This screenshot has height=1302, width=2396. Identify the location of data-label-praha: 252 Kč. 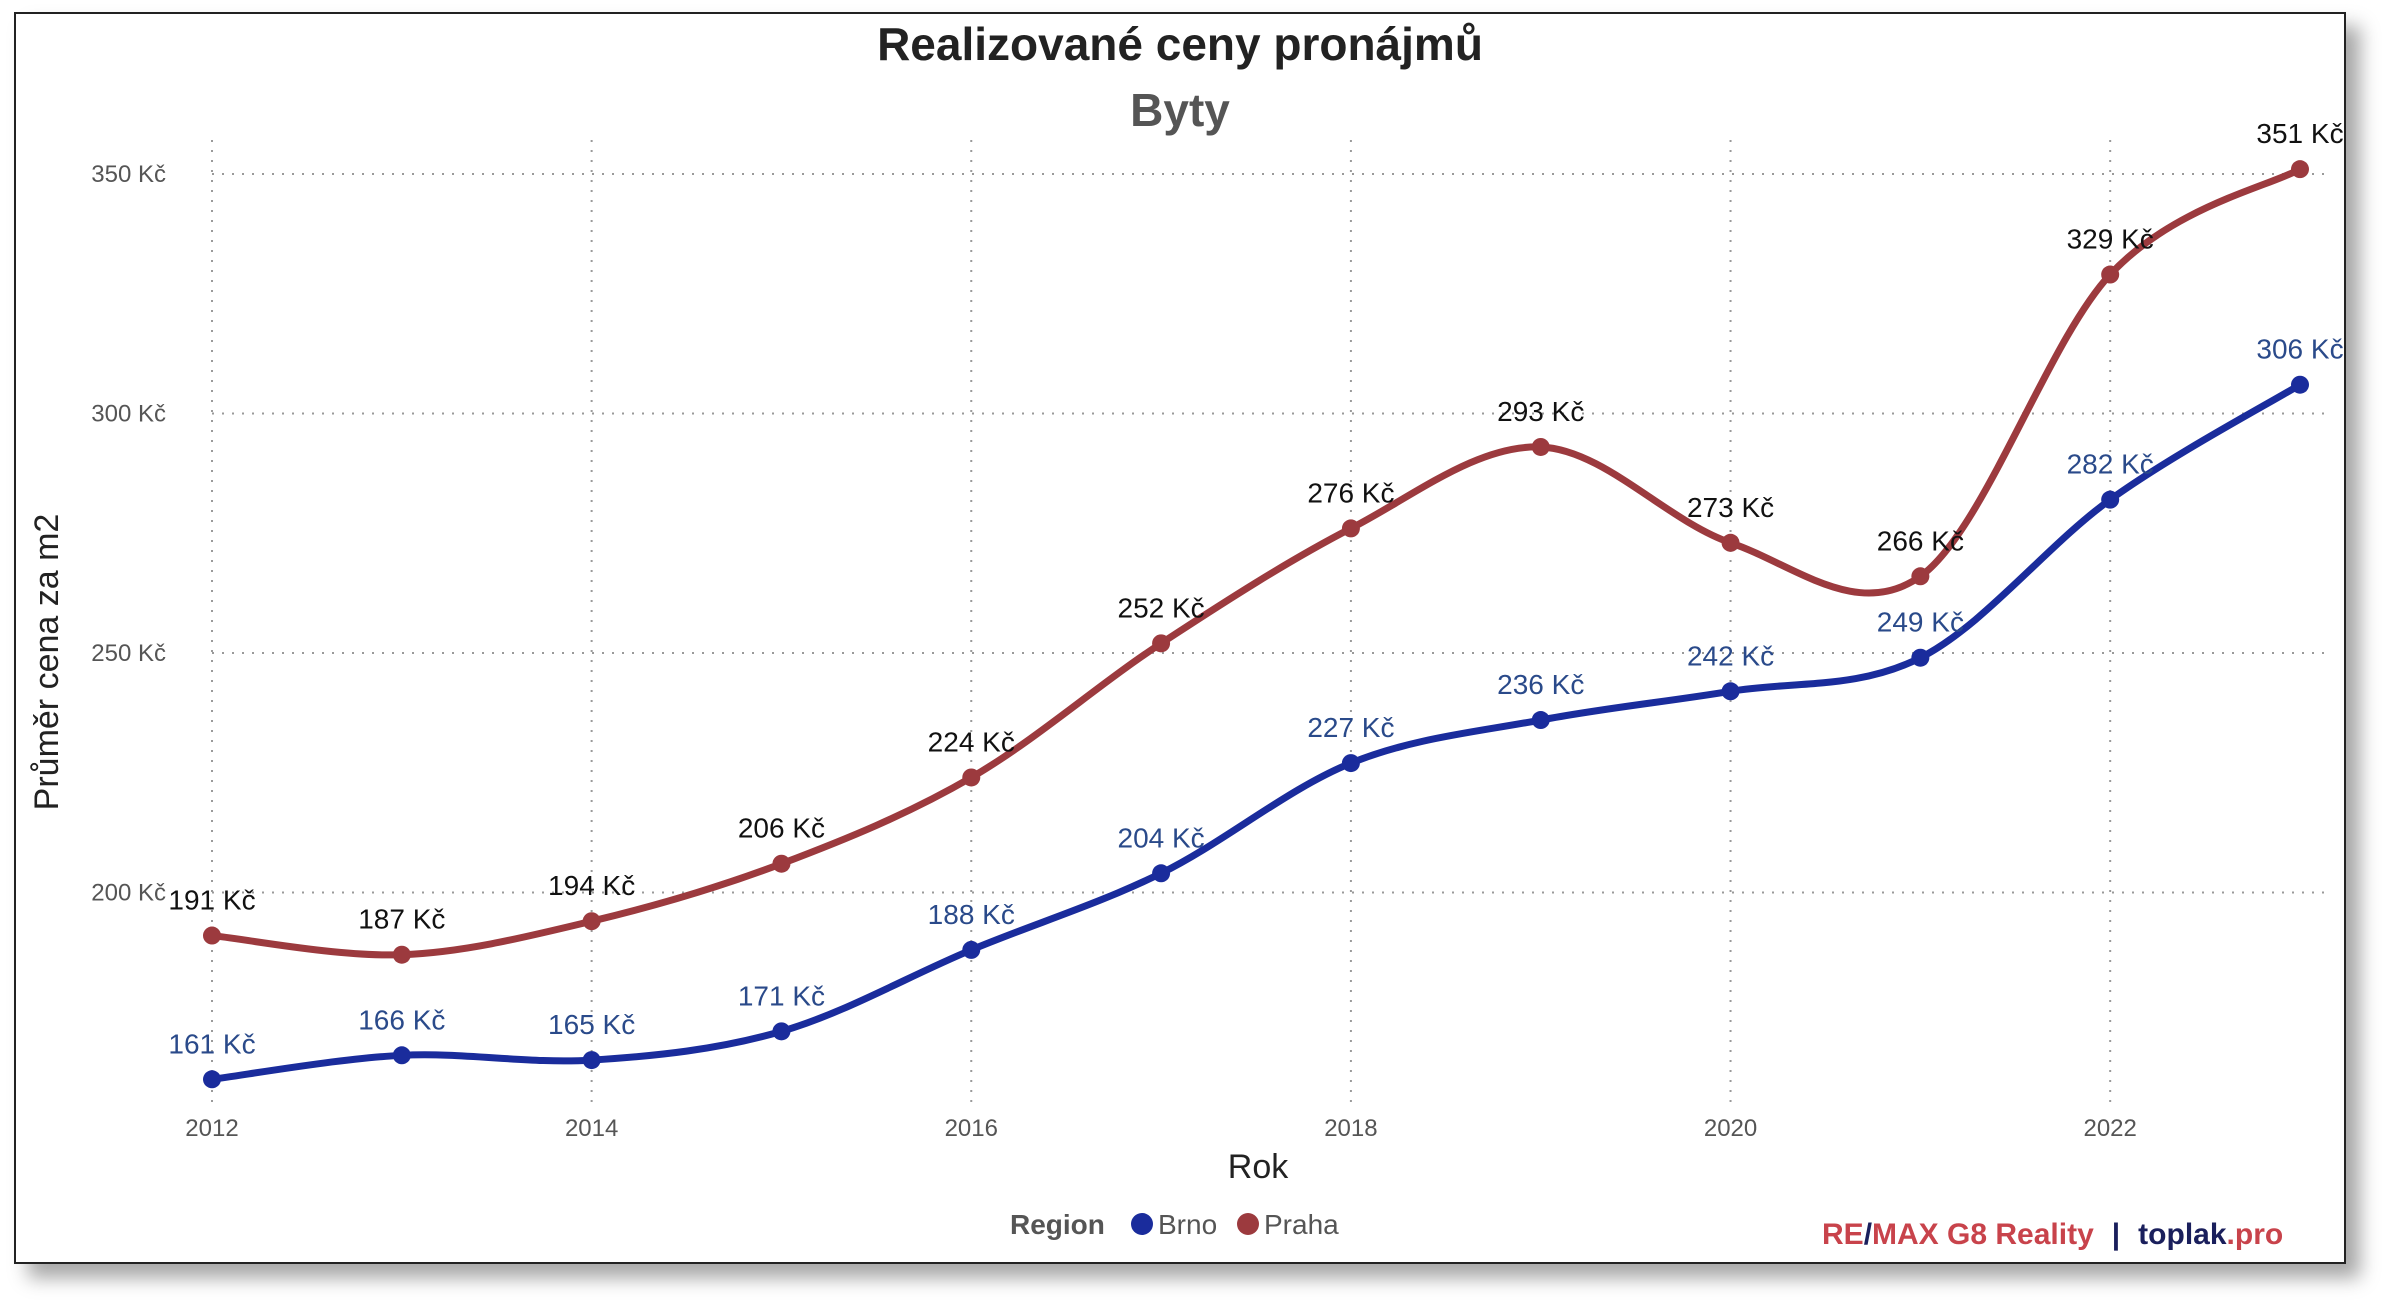
(1161, 607).